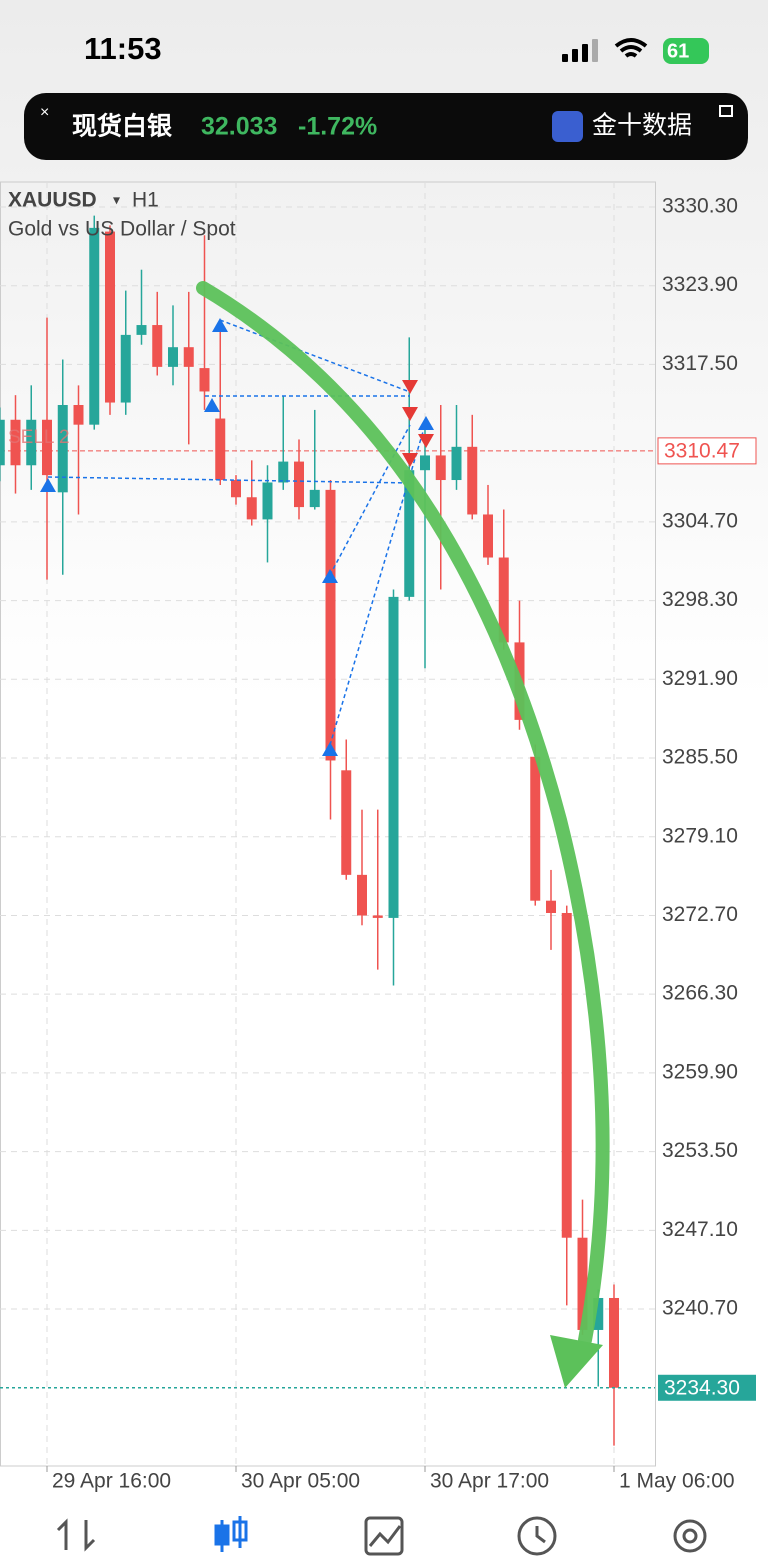 This screenshot has height=1563, width=768. What do you see at coordinates (239, 127) in the screenshot?
I see `ticker-price: 32.033` at bounding box center [239, 127].